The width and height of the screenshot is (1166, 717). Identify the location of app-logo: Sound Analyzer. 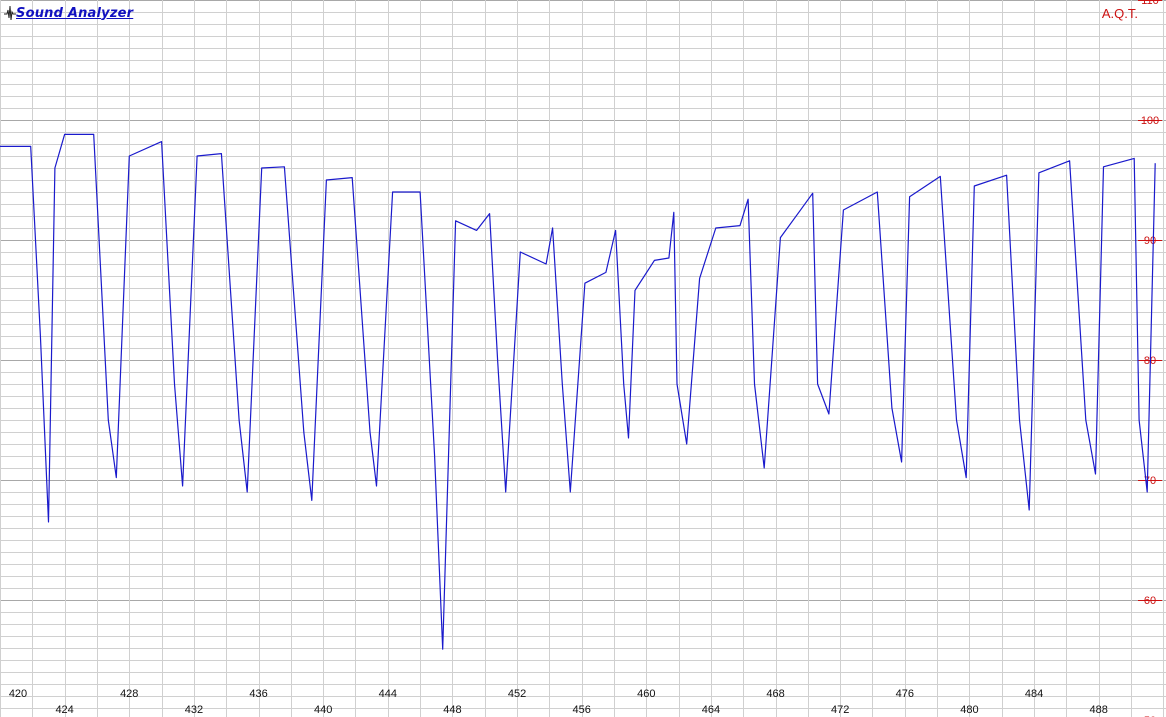
(68, 13).